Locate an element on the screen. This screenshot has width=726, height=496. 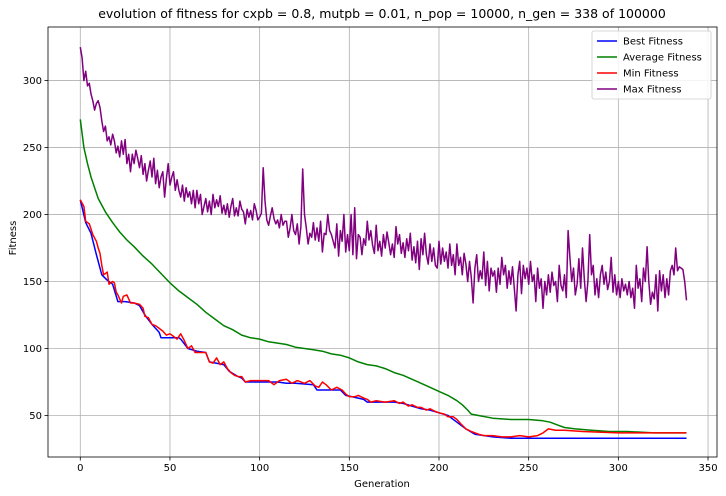
y-axis-label: Fitness is located at coordinates (13, 238).